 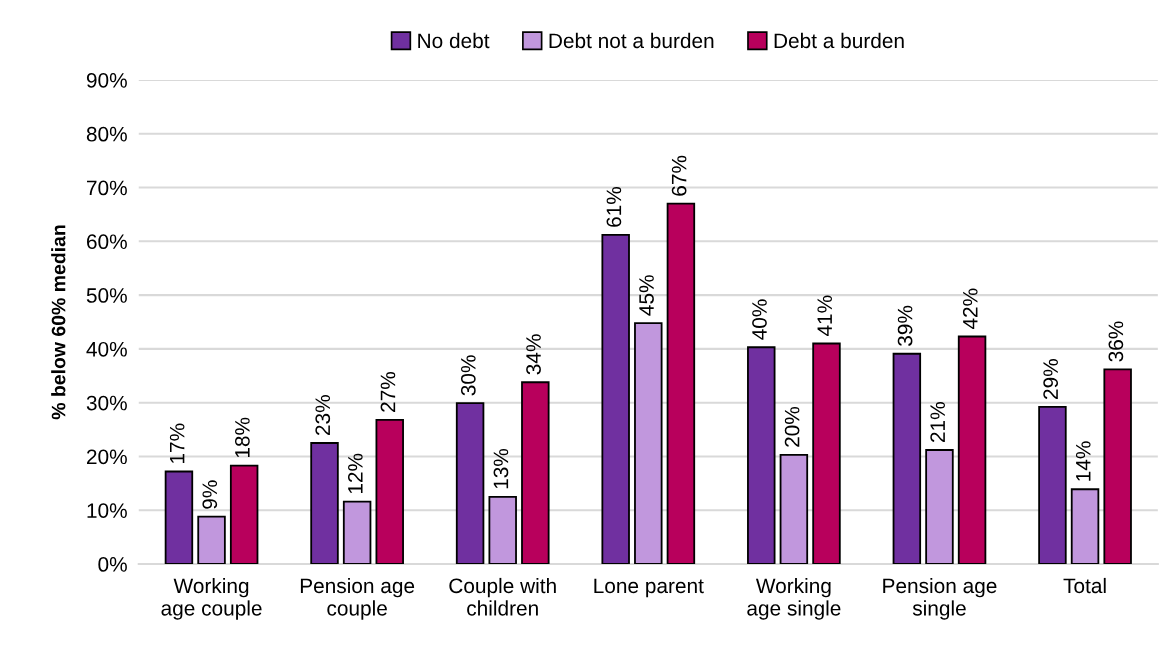 What do you see at coordinates (210, 494) in the screenshot?
I see `data-label: 9%` at bounding box center [210, 494].